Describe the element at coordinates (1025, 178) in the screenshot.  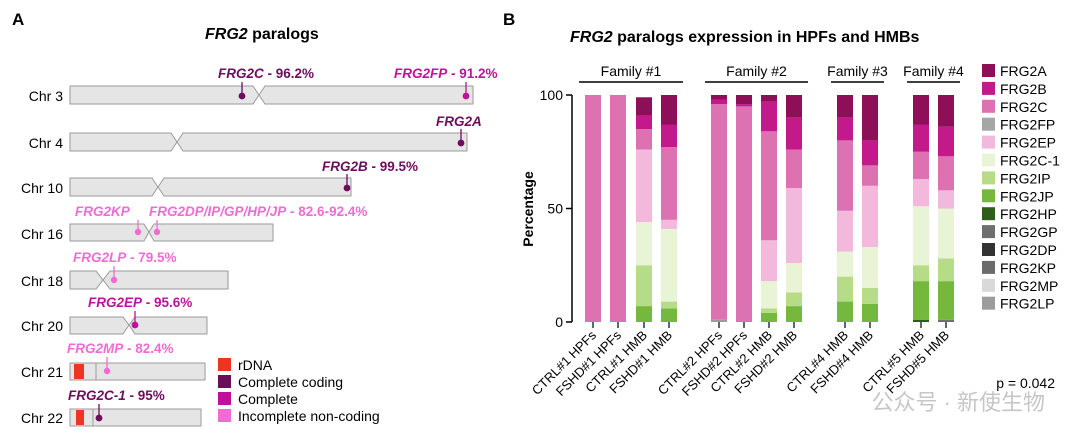
I see `legend-label: FRG2IP` at that location.